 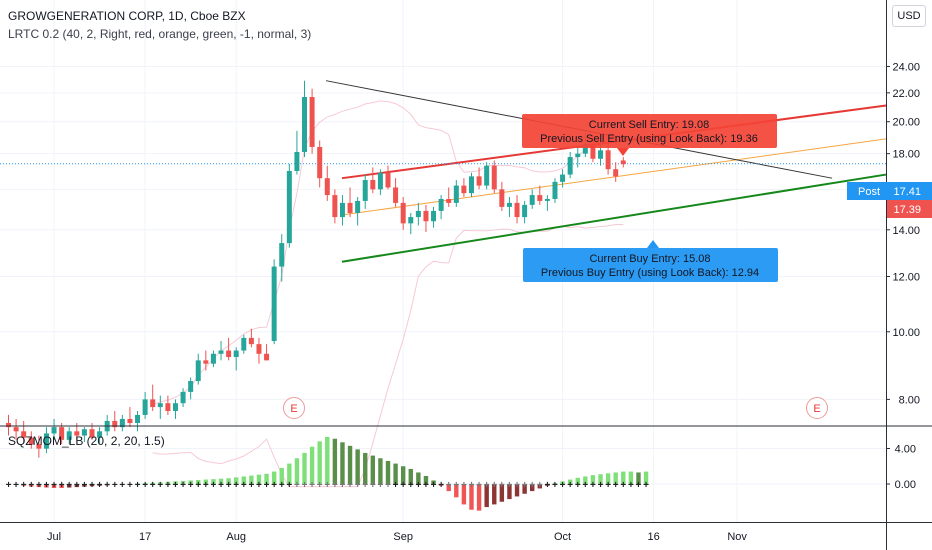 I want to click on currency-button: USD, so click(x=909, y=16).